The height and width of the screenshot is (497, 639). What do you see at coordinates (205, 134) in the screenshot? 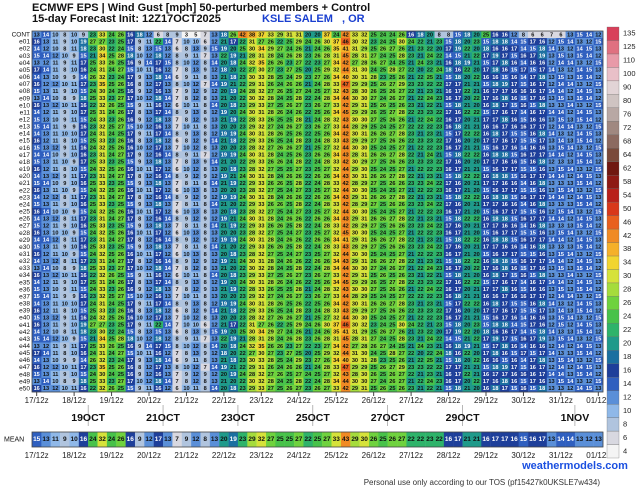
I see `cell-label: 8` at bounding box center [205, 134].